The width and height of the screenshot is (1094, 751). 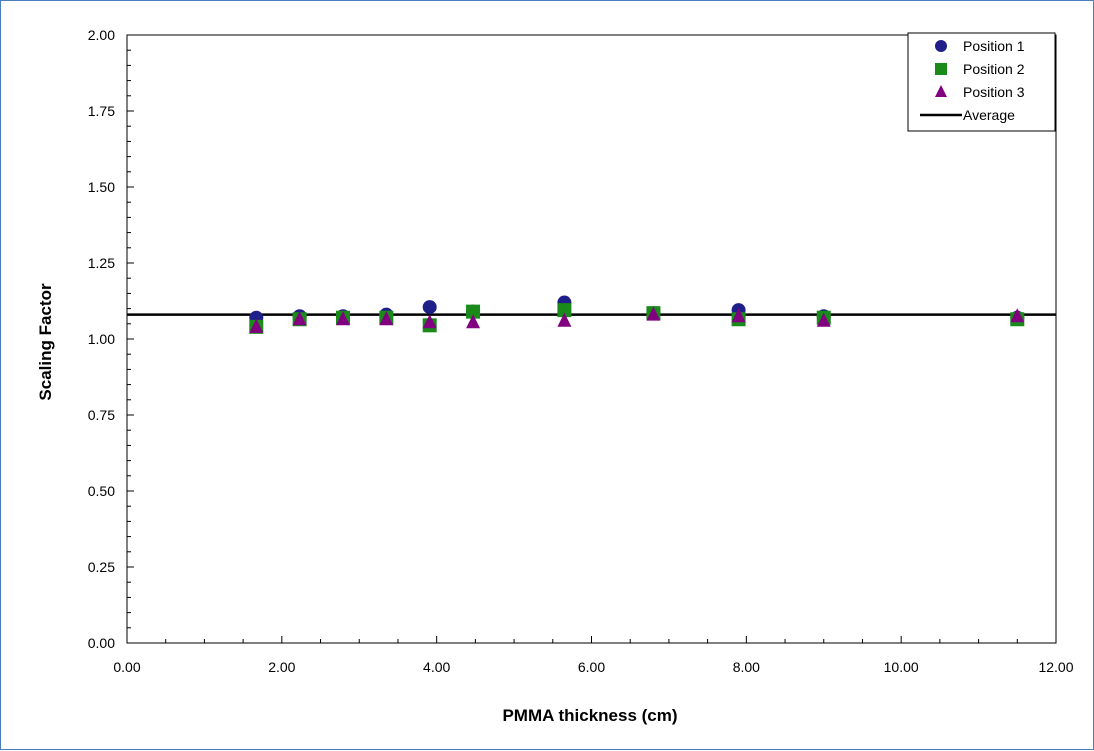 I want to click on y-tick-label: 1.75, so click(x=101, y=111).